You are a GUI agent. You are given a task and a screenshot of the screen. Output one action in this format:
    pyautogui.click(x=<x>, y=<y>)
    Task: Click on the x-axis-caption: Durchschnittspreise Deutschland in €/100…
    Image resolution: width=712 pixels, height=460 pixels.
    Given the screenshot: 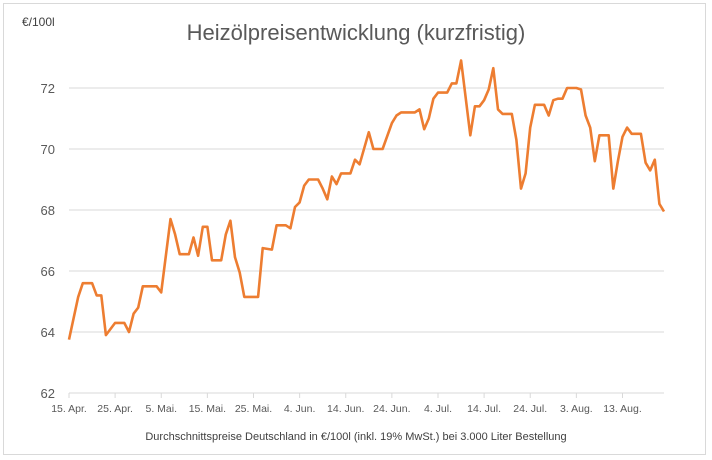 What is the action you would take?
    pyautogui.click(x=355, y=437)
    